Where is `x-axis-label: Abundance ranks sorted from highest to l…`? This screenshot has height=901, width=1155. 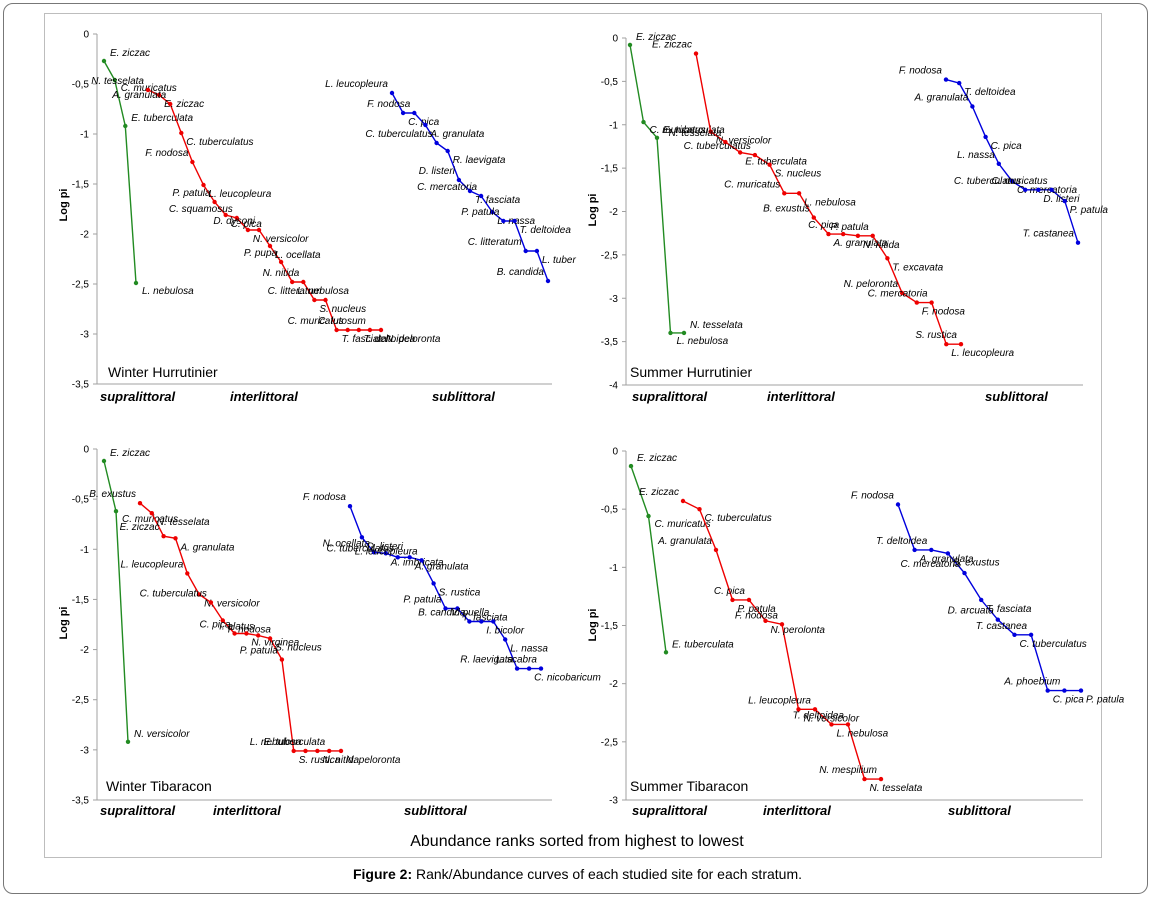
x-axis-label: Abundance ranks sorted from highest to l… is located at coordinates (577, 841).